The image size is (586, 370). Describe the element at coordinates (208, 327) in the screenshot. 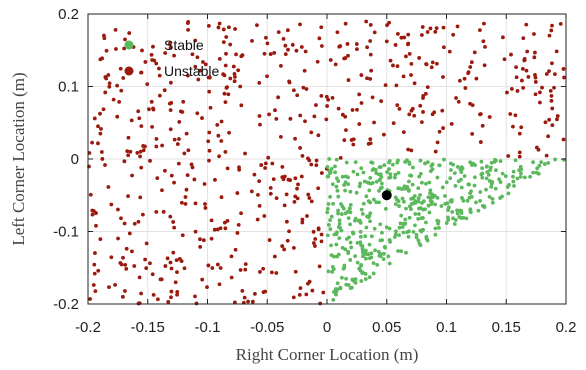

I see `x-tick-label: -0.1` at that location.